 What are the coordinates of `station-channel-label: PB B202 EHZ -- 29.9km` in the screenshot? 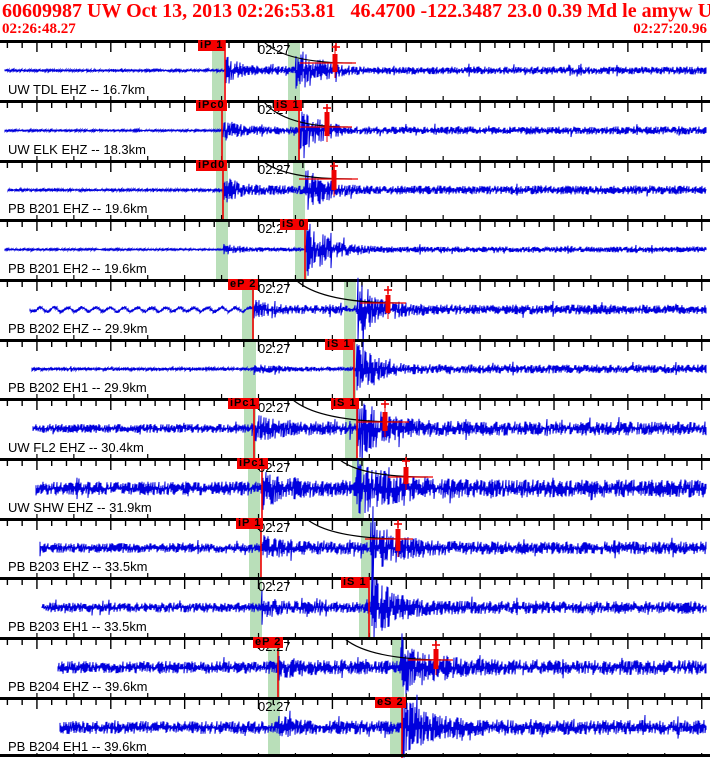 It's located at (78, 328).